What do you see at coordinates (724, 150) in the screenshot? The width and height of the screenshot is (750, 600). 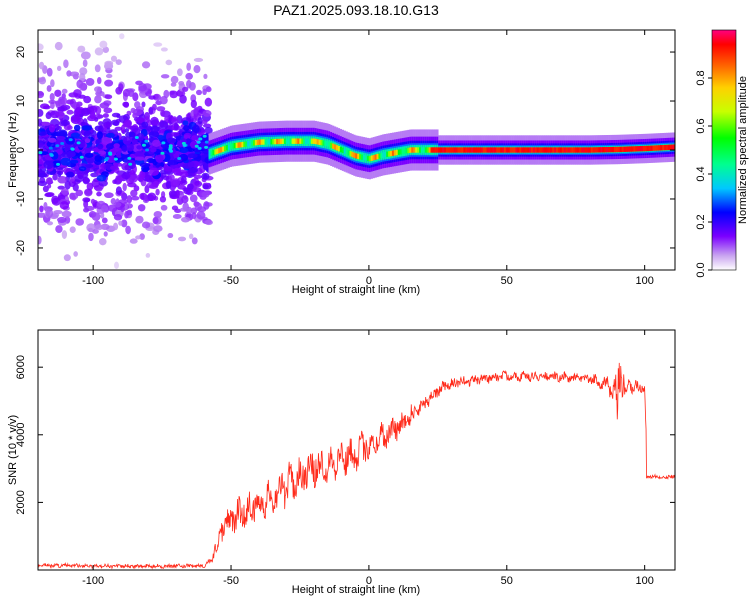 I see `colorbar-frame` at bounding box center [724, 150].